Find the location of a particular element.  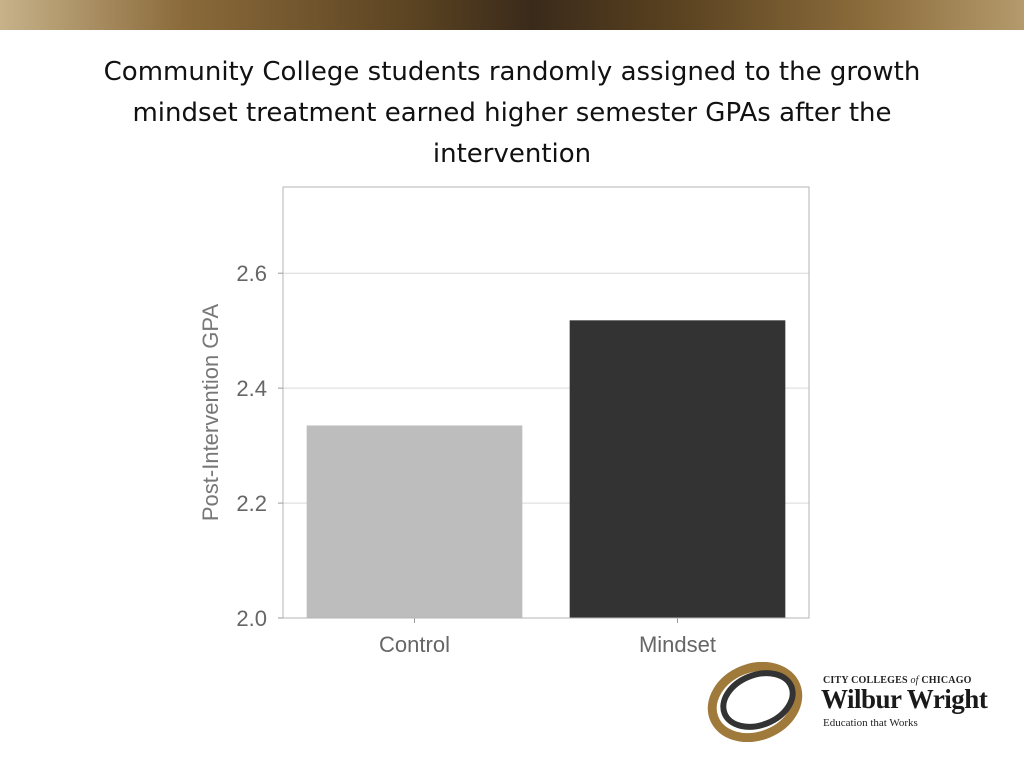

y-tick-label-0: 2.0 is located at coordinates (251, 618).